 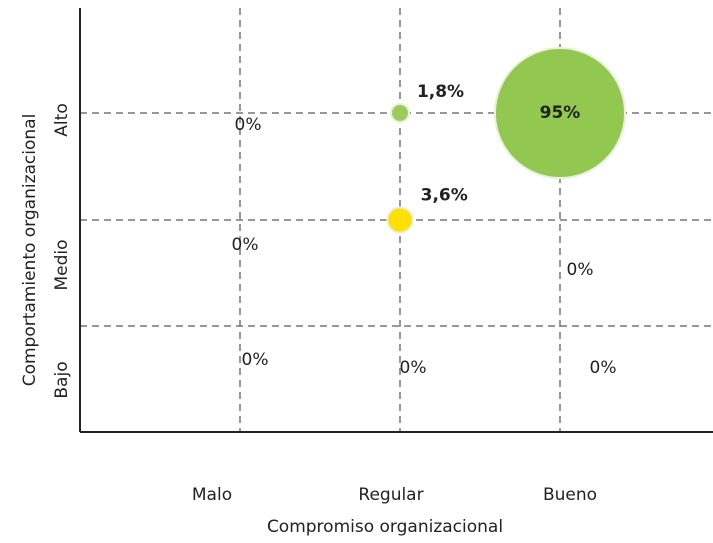 I want to click on y-tick-label: Alto, so click(x=62, y=119).